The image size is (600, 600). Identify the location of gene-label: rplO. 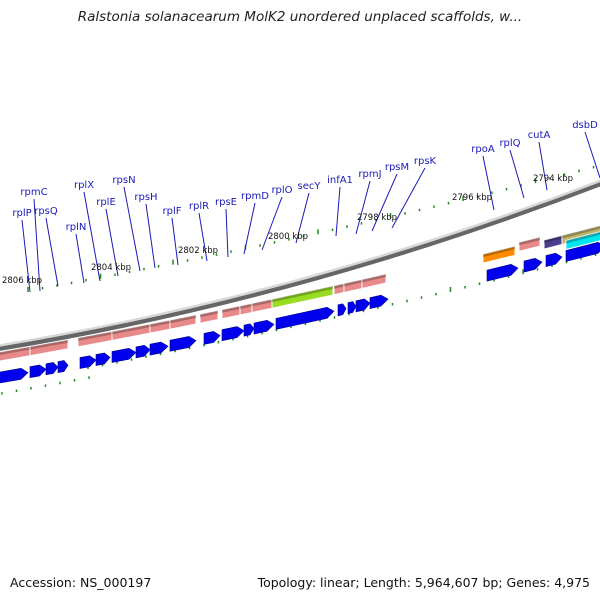
(281, 190).